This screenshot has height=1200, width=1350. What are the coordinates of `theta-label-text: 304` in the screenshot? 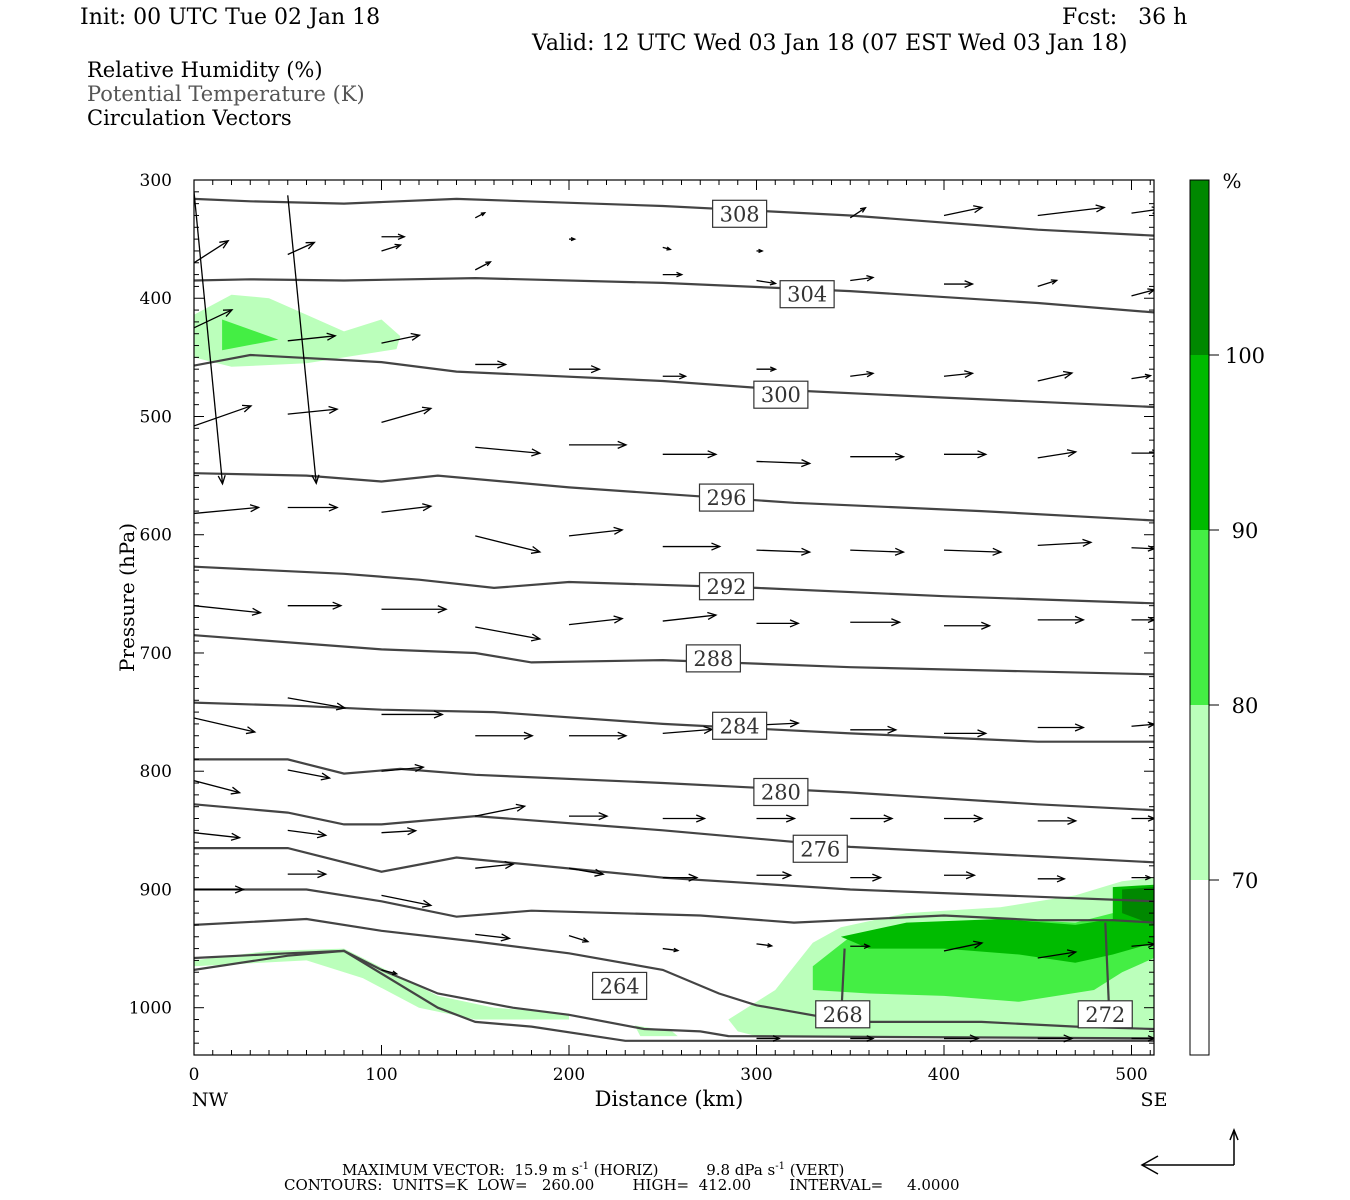 It's located at (807, 295).